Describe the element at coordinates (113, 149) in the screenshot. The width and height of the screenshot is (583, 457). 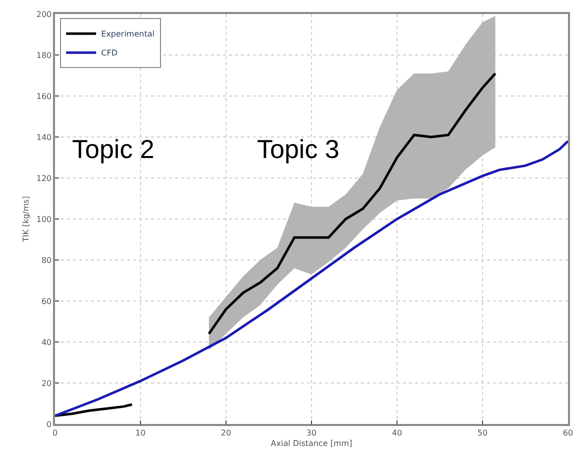
I see `annotation: Topic 2` at that location.